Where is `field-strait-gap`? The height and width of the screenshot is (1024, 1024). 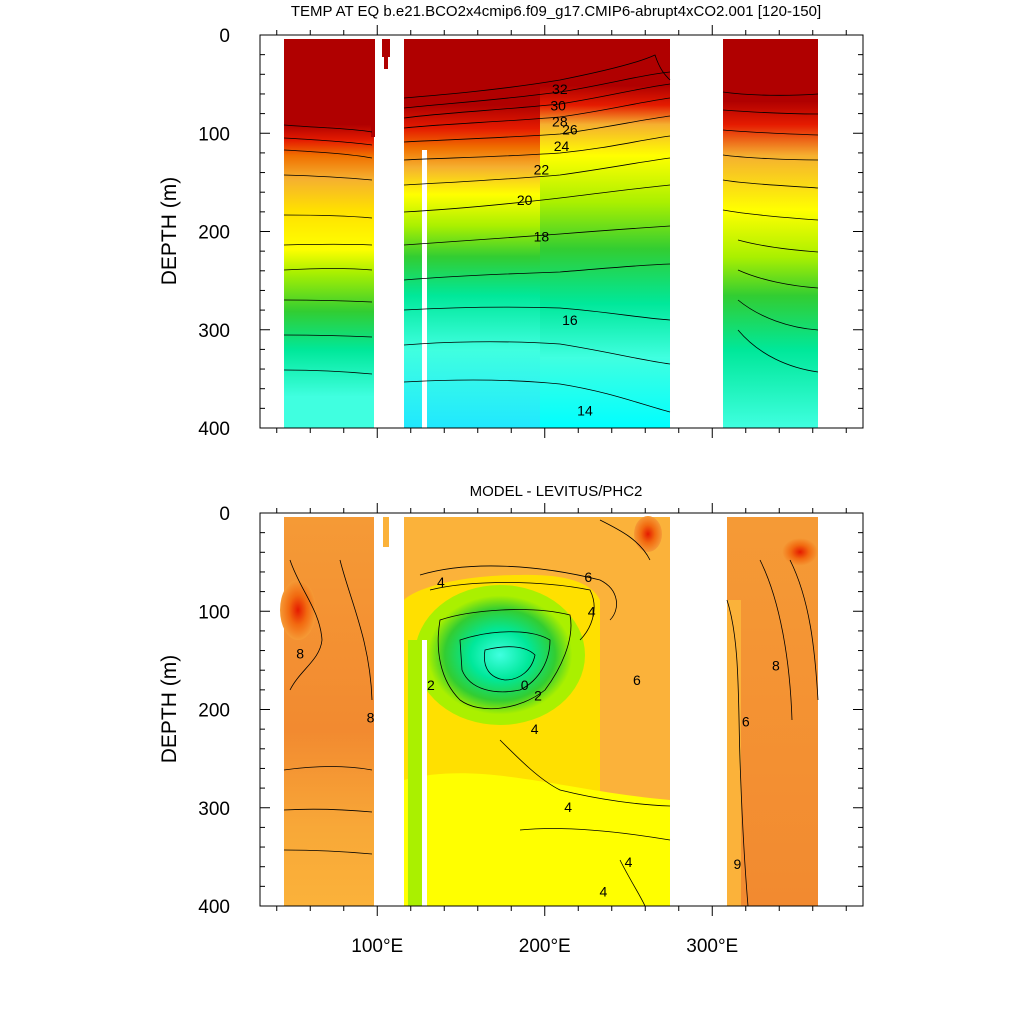 field-strait-gap is located at coordinates (424, 289).